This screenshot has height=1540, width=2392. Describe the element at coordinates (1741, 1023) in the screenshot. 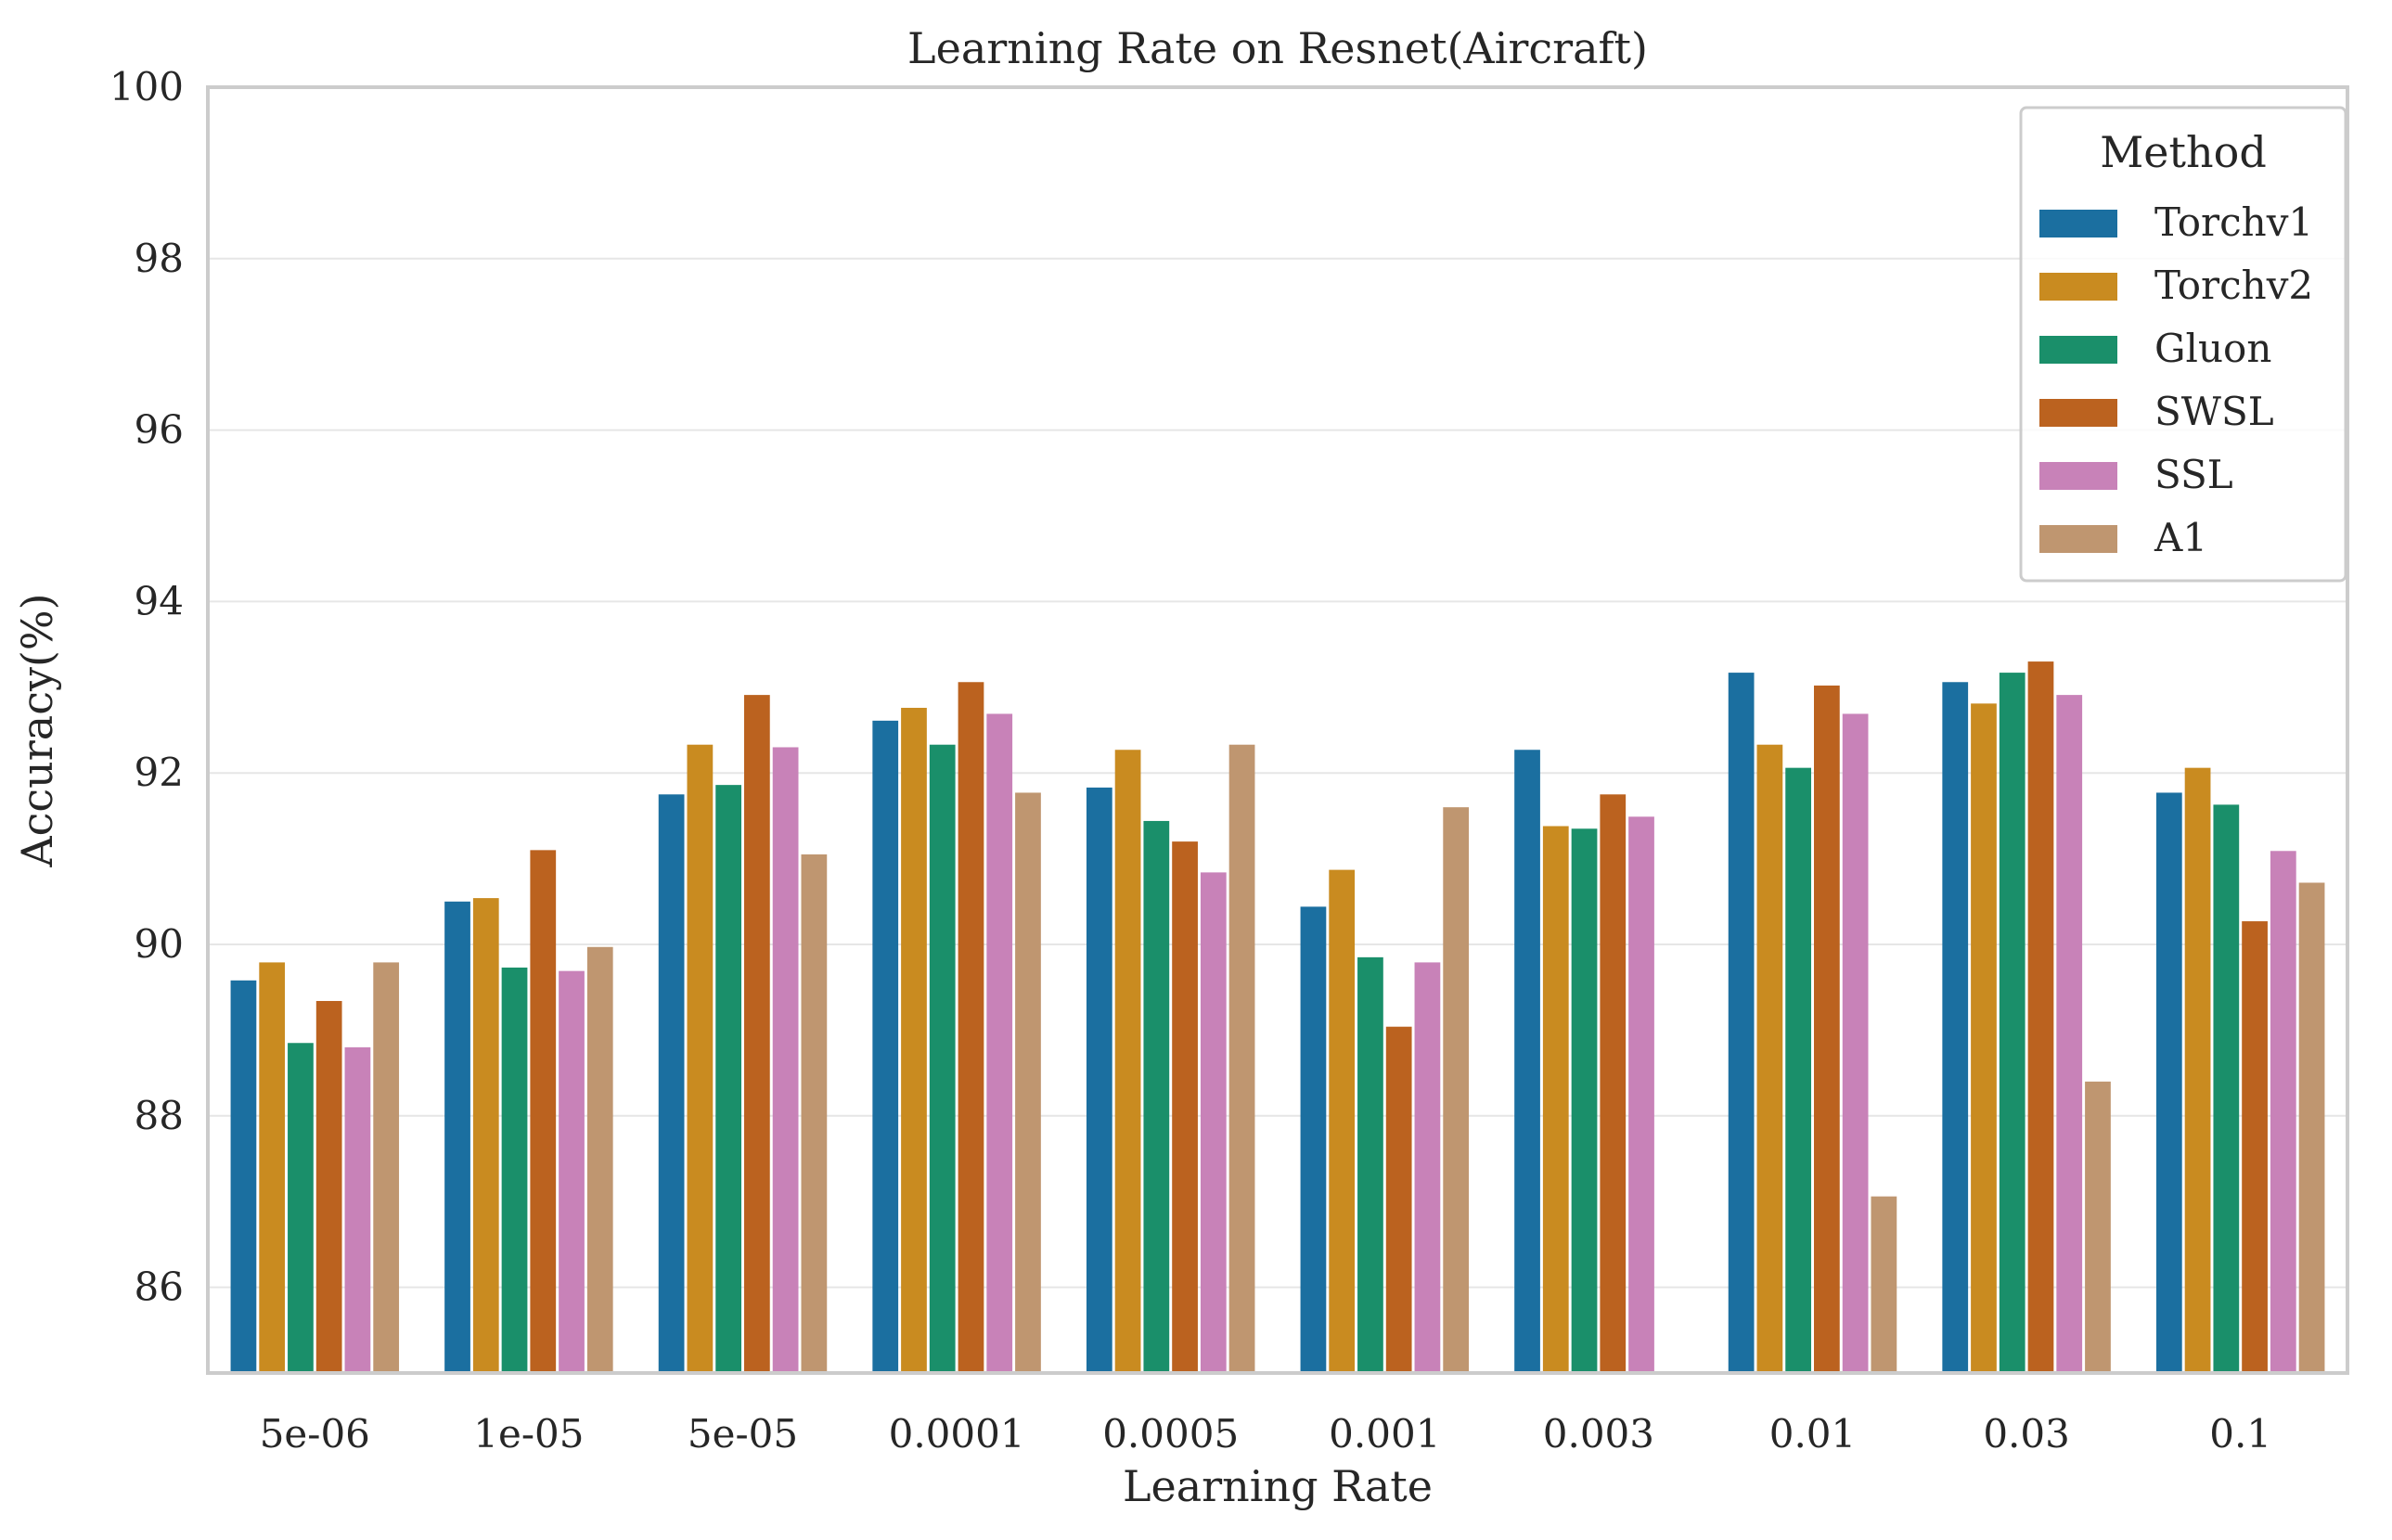

I see `bar-torchv1-0.01` at that location.